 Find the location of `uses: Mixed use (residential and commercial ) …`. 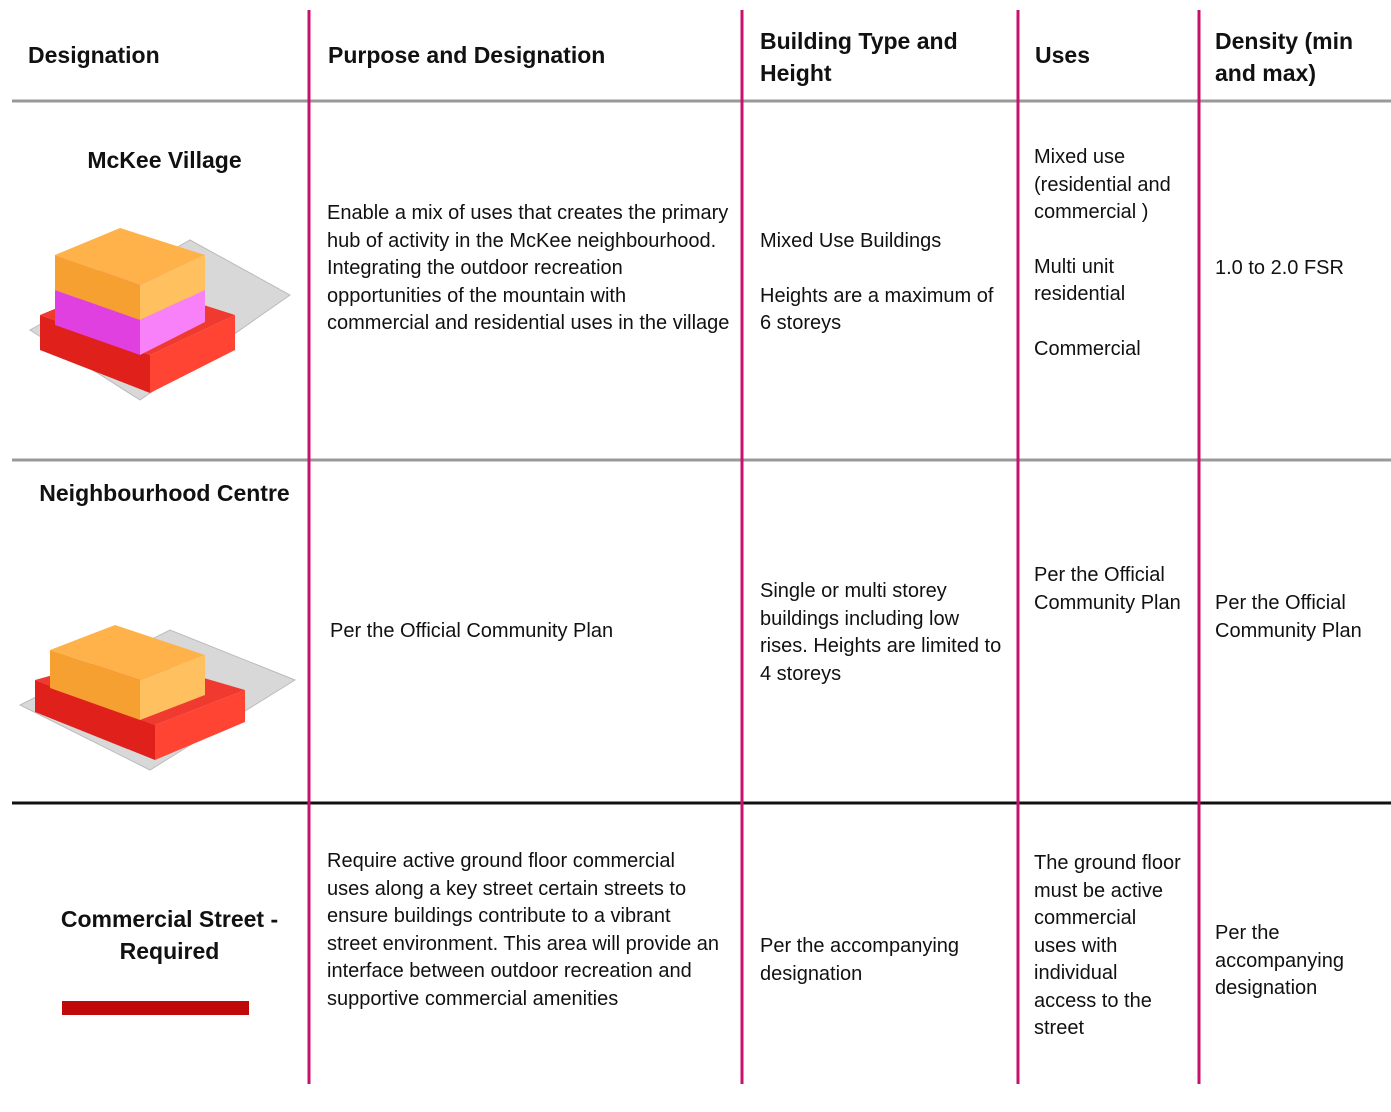

uses: Mixed use (residential and commercial ) … is located at coordinates (1109, 253).